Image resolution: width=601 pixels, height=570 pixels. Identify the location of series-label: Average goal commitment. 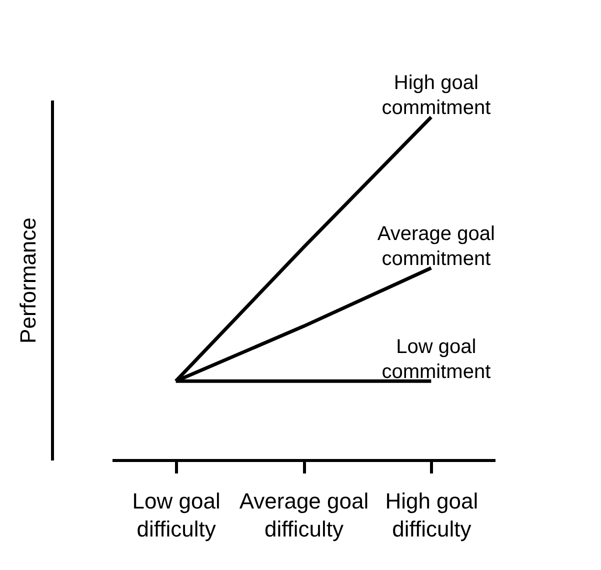
(436, 246).